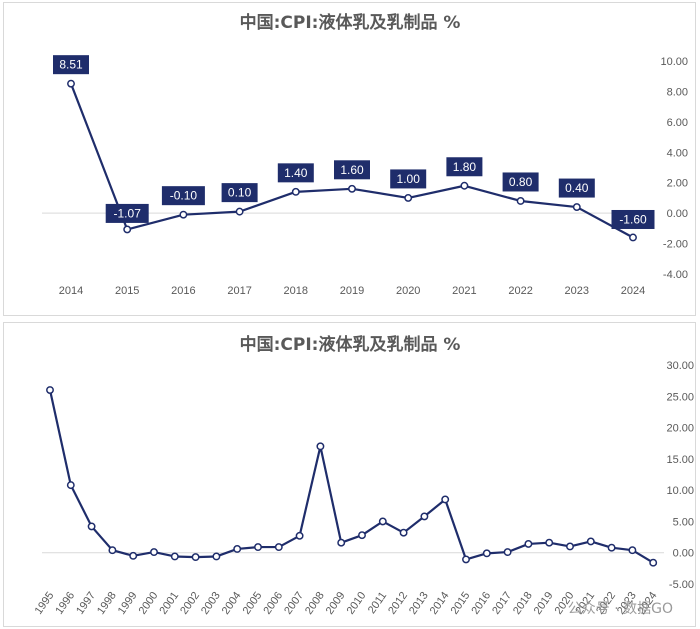 The image size is (700, 629). Describe the element at coordinates (336, 603) in the screenshot. I see `x-tick-label: 2009` at that location.